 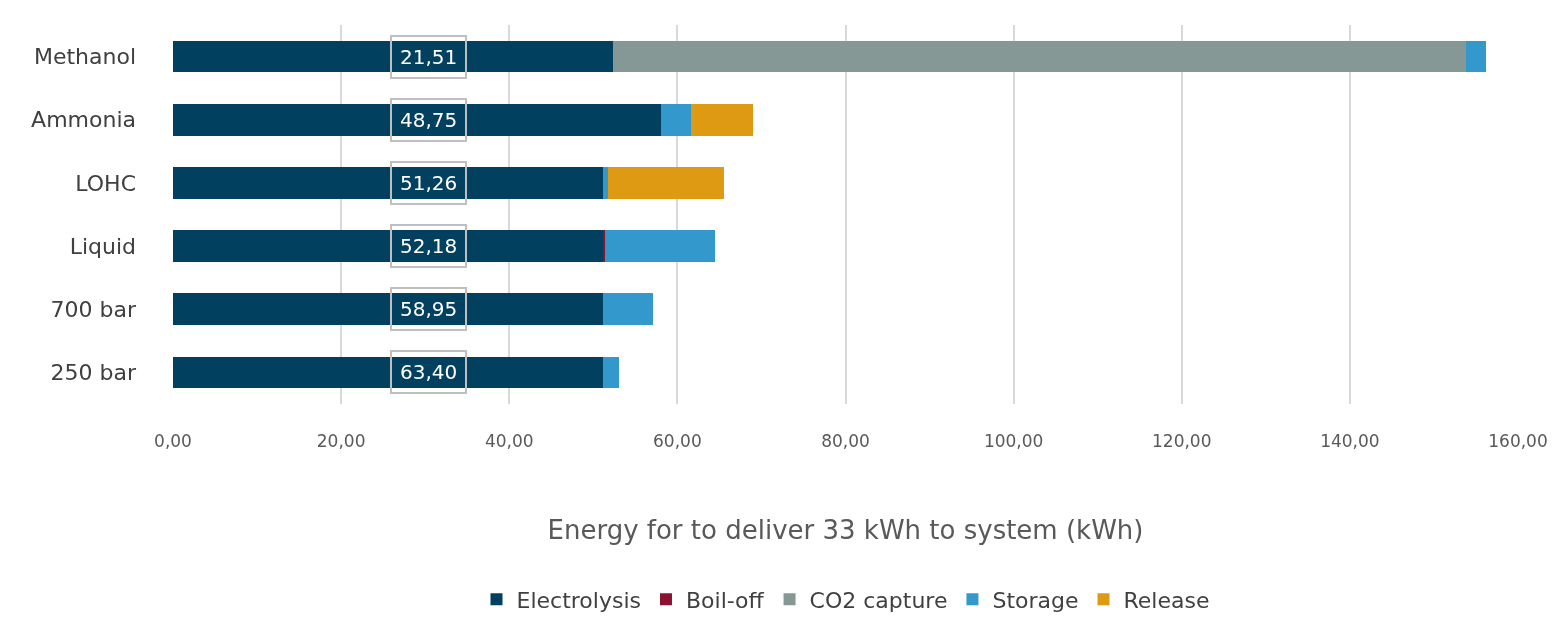 What do you see at coordinates (173, 441) in the screenshot?
I see `x-tick-label: 0,00` at bounding box center [173, 441].